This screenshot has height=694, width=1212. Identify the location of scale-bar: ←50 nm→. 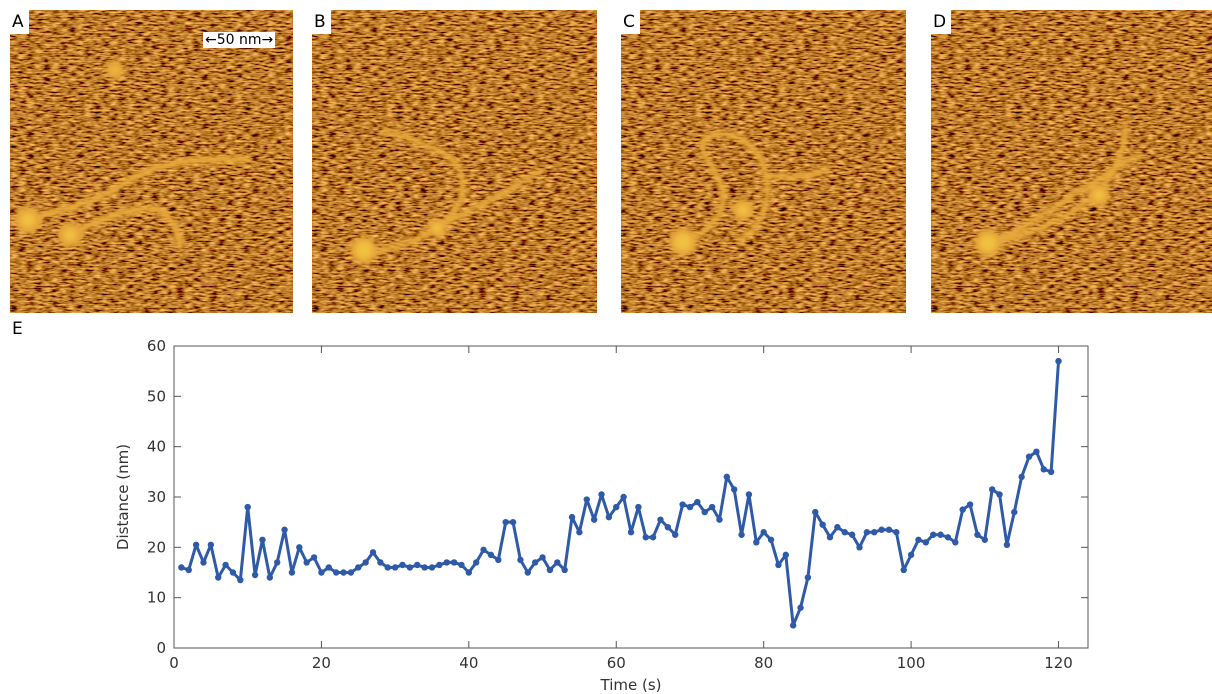
(239, 40).